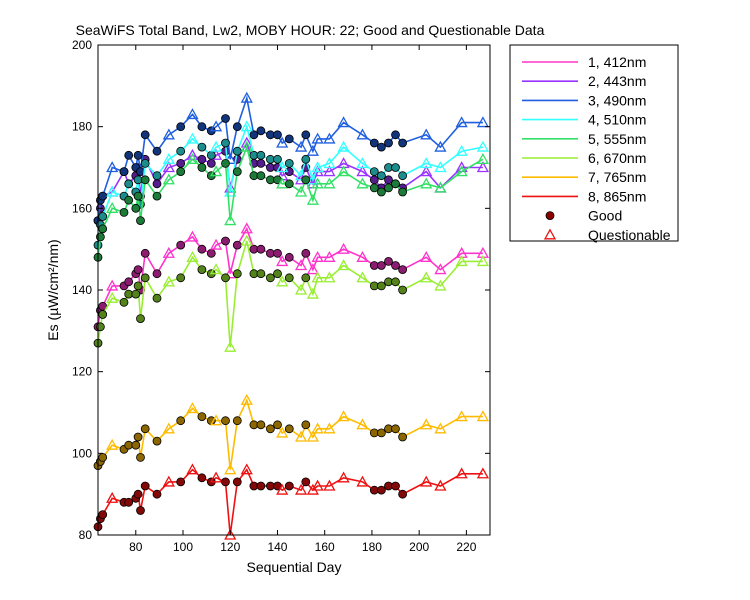  What do you see at coordinates (550, 216) in the screenshot?
I see `good-marker-icon` at bounding box center [550, 216].